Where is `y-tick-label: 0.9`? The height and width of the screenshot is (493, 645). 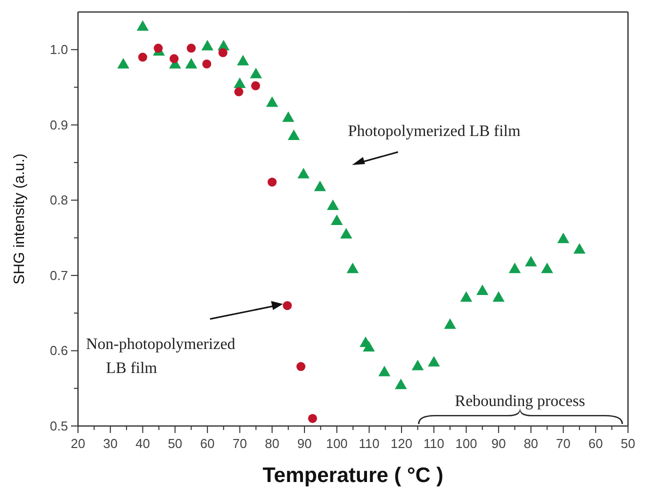
y-tick-label: 0.9 is located at coordinates (59, 124).